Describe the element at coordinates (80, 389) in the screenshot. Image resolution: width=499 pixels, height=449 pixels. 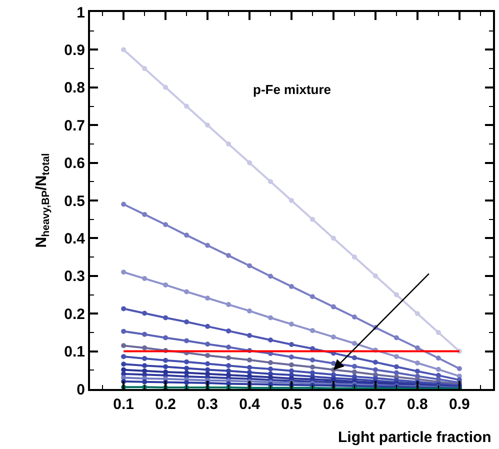
I see `y-tick-label: 0` at that location.